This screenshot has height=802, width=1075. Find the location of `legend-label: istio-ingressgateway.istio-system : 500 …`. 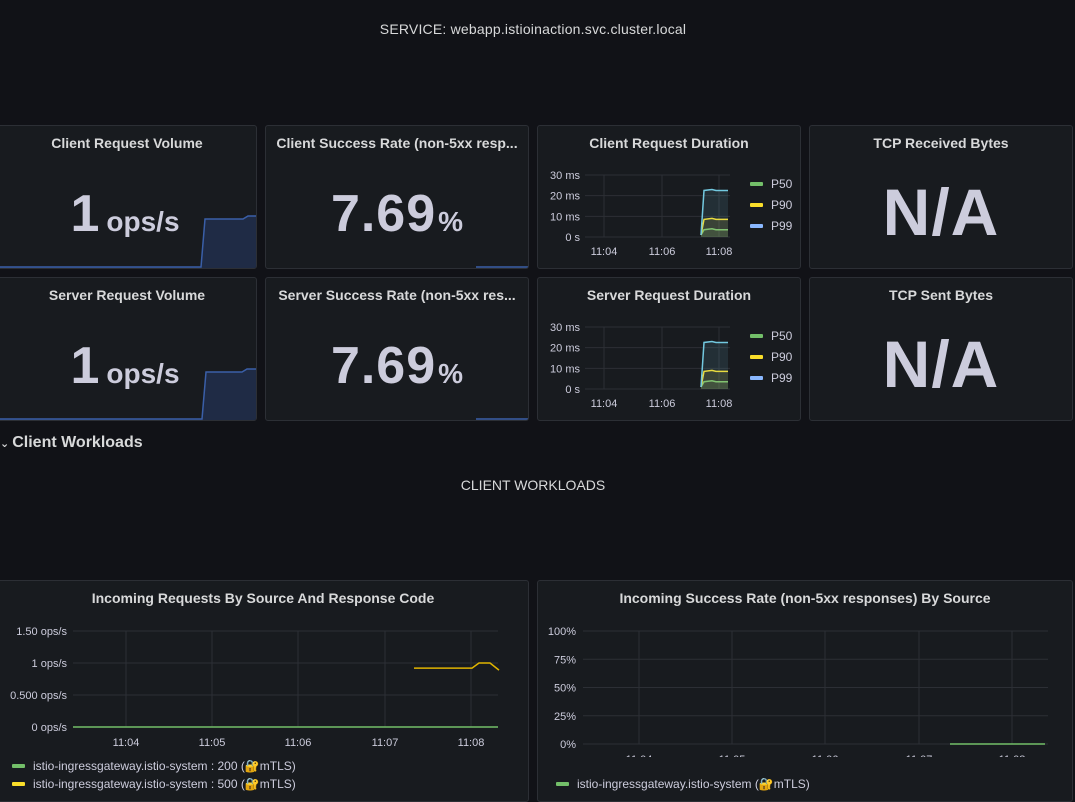

legend-label: istio-ingressgateway.istio-system : 500 … is located at coordinates (164, 784).